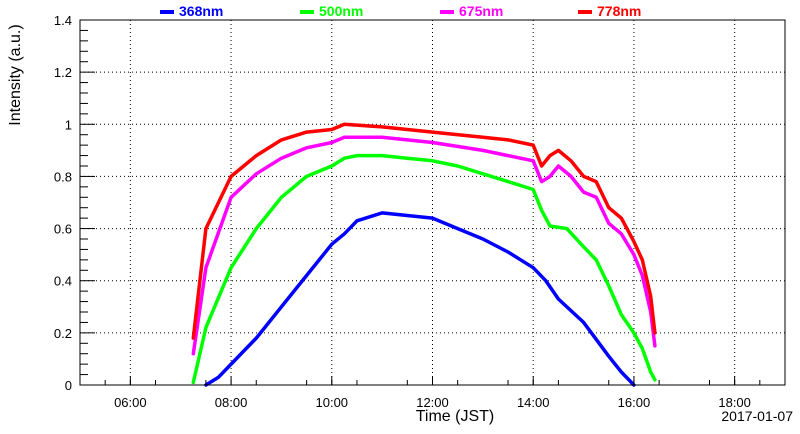  I want to click on y-tick-label: 0.6, so click(63, 229).